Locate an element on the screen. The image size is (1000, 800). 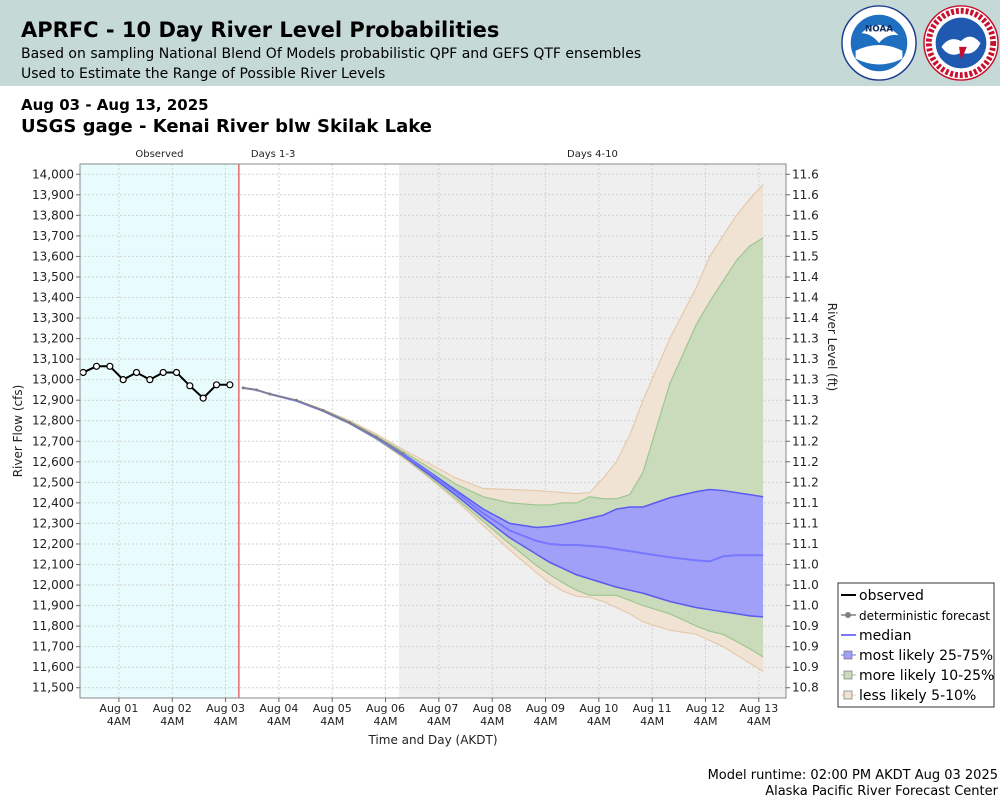
legend-label: most likely 25-75% is located at coordinates (926, 656).